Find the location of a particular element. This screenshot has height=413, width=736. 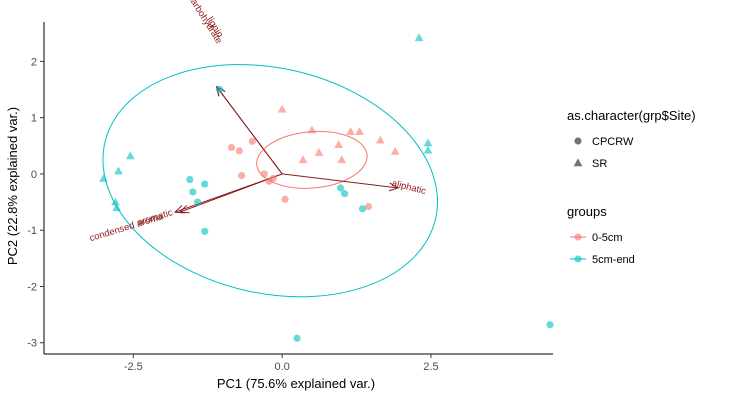

y-tick-label-1: -2 is located at coordinates (32, 287).